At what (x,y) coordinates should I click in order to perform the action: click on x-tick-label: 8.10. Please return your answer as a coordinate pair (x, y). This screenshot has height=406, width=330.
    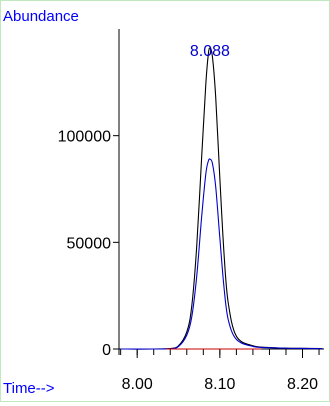
    Looking at the image, I should click on (219, 384).